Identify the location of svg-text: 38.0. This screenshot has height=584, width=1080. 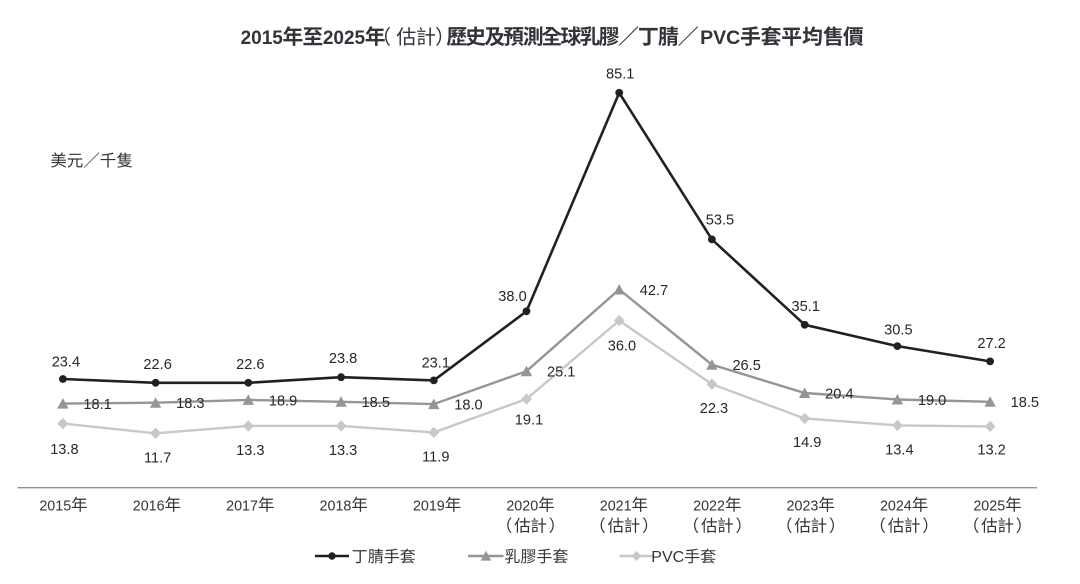
(512, 297).